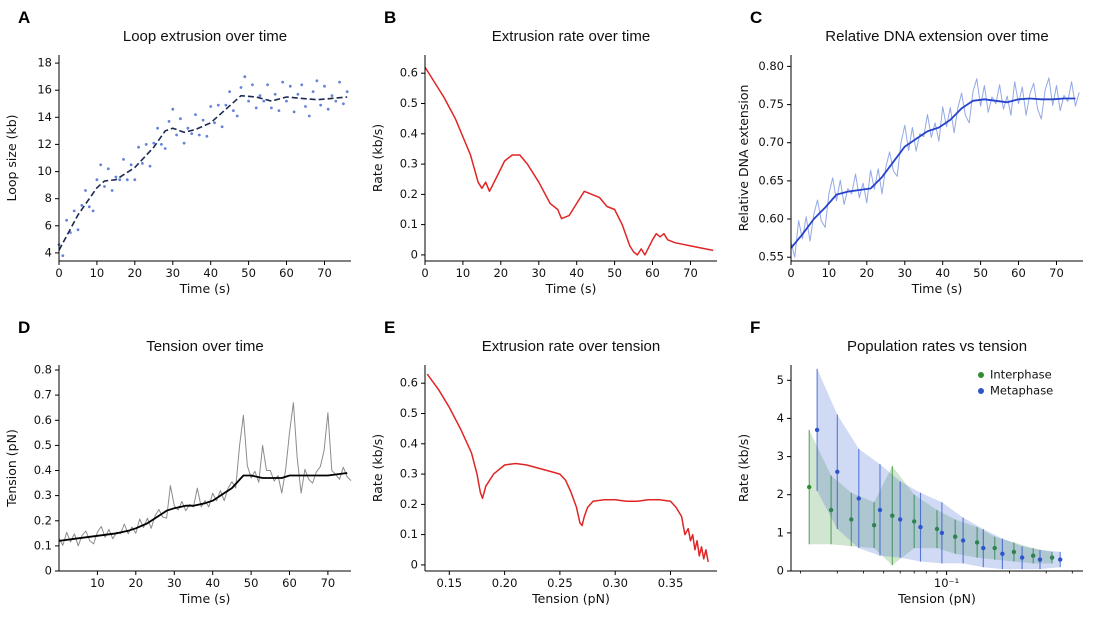 Image resolution: width=1098 pixels, height=620 pixels. Describe the element at coordinates (771, 104) in the screenshot. I see `svg-text: 0.75` at that location.